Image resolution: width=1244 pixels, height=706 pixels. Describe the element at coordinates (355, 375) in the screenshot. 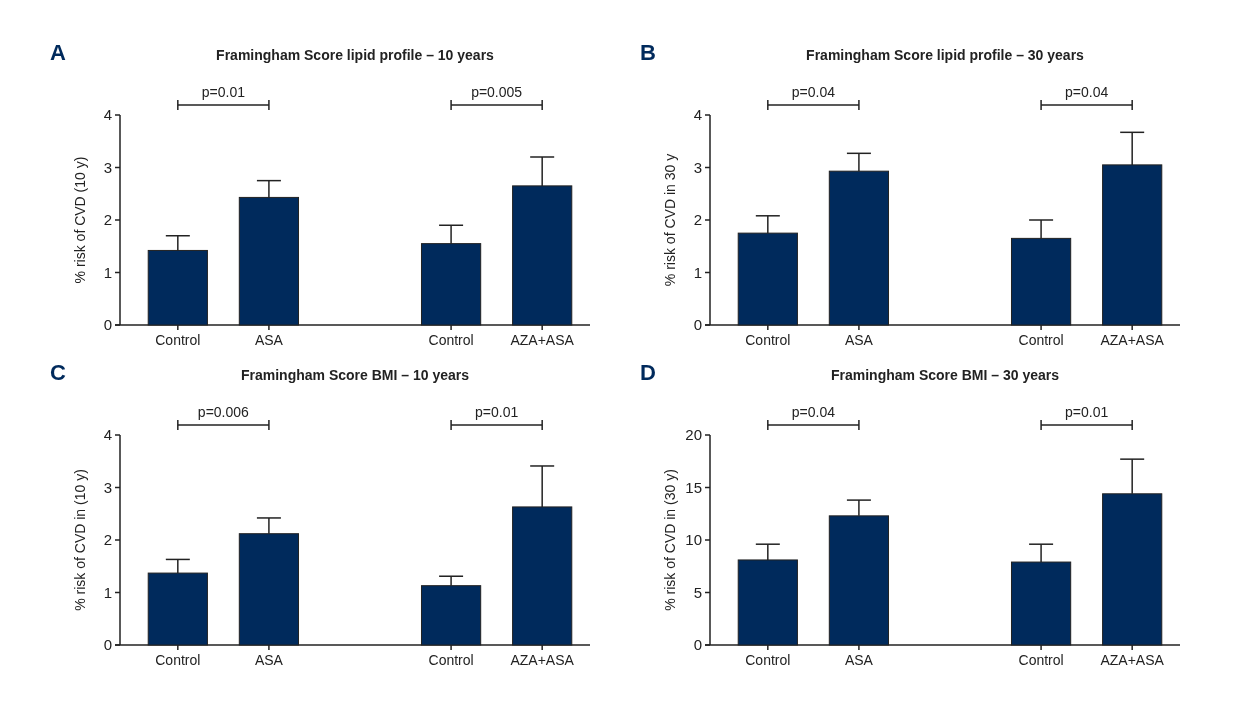

I see `chart-title: Framingham Score BMI – 10 years` at that location.